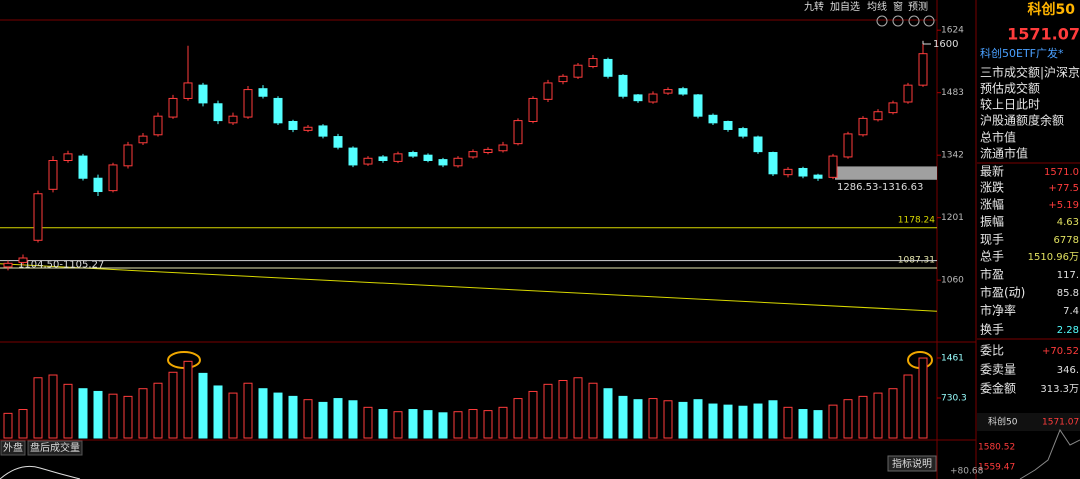  Describe the element at coordinates (1049, 453) in the screenshot. I see `mini-line` at that location.